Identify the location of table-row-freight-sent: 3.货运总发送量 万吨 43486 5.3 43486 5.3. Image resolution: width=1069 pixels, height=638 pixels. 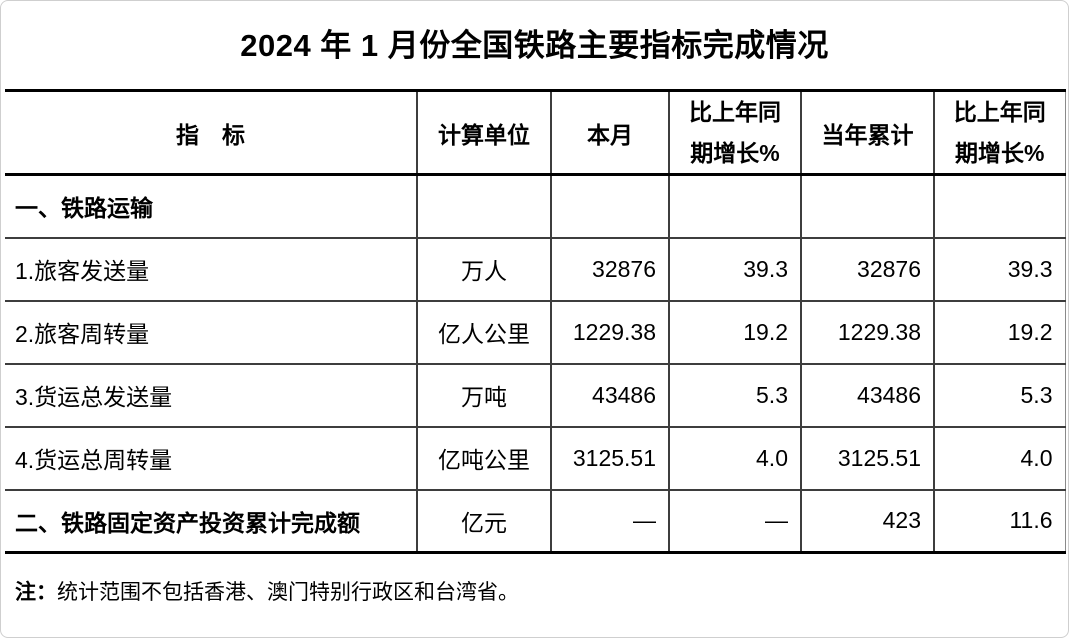
(535, 395).